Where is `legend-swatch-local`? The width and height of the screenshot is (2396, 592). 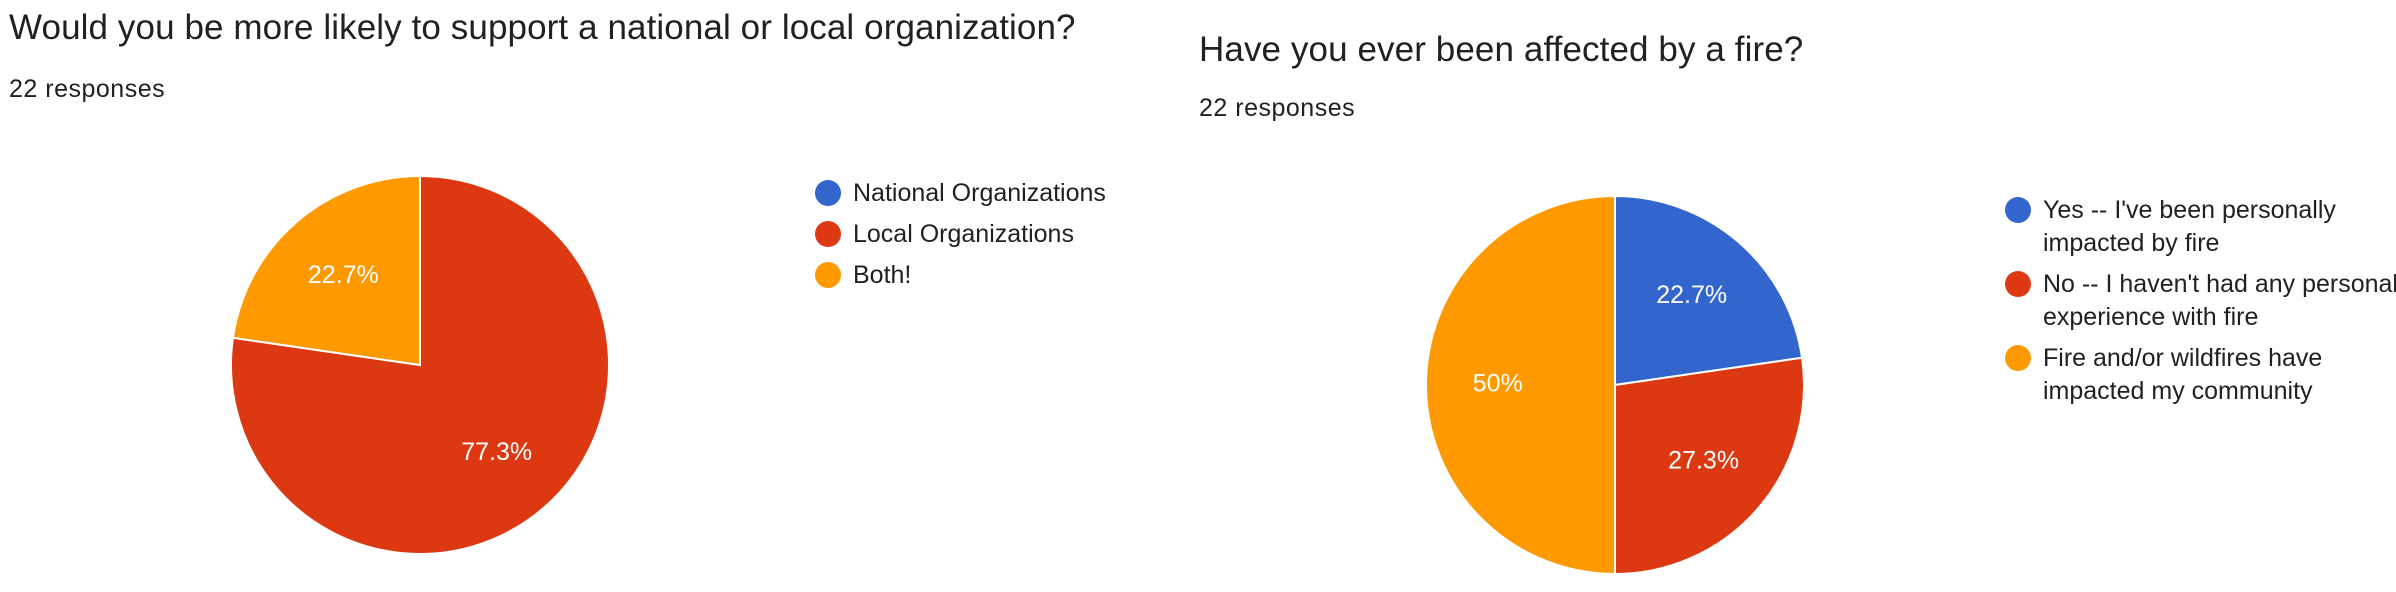 legend-swatch-local is located at coordinates (828, 234).